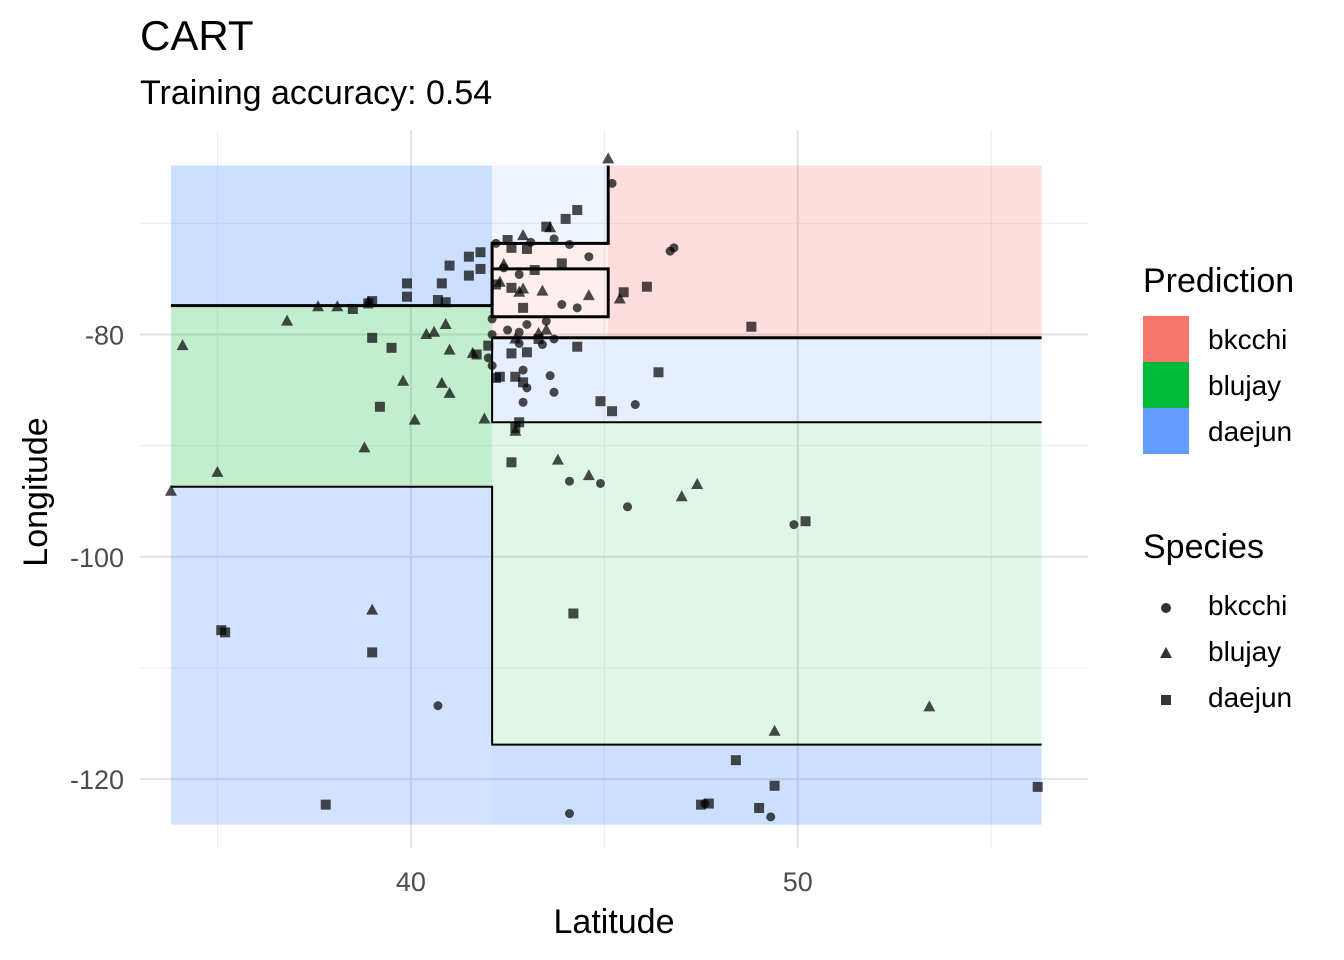 Image resolution: width=1344 pixels, height=960 pixels. Describe the element at coordinates (1245, 385) in the screenshot. I see `legend-label-blujay: blujay` at that location.